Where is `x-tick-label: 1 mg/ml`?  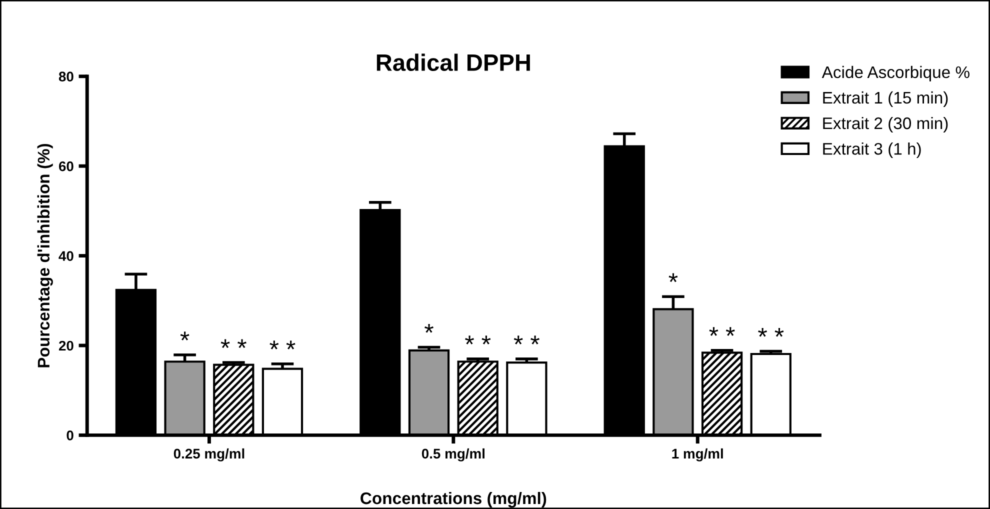 x-tick-label: 1 mg/ml is located at coordinates (697, 455).